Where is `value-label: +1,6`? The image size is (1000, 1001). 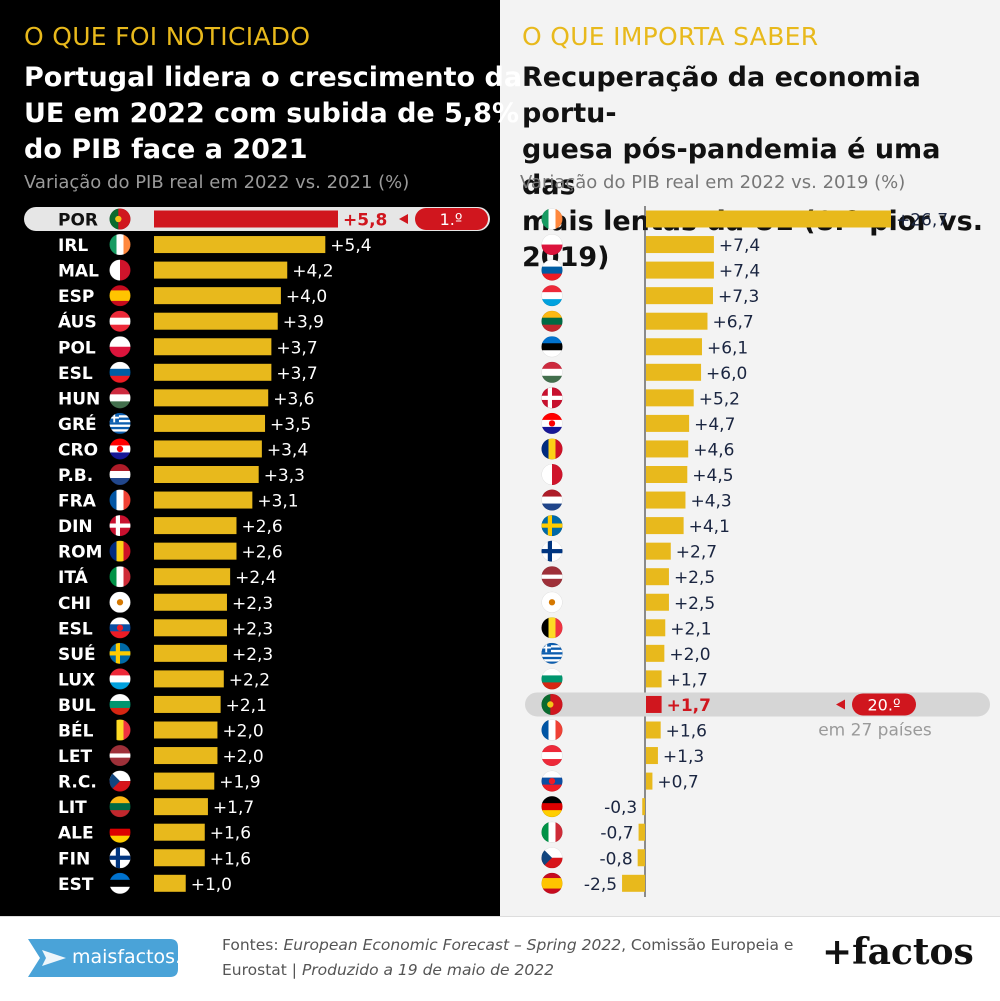
value-label: +1,6 is located at coordinates (230, 859).